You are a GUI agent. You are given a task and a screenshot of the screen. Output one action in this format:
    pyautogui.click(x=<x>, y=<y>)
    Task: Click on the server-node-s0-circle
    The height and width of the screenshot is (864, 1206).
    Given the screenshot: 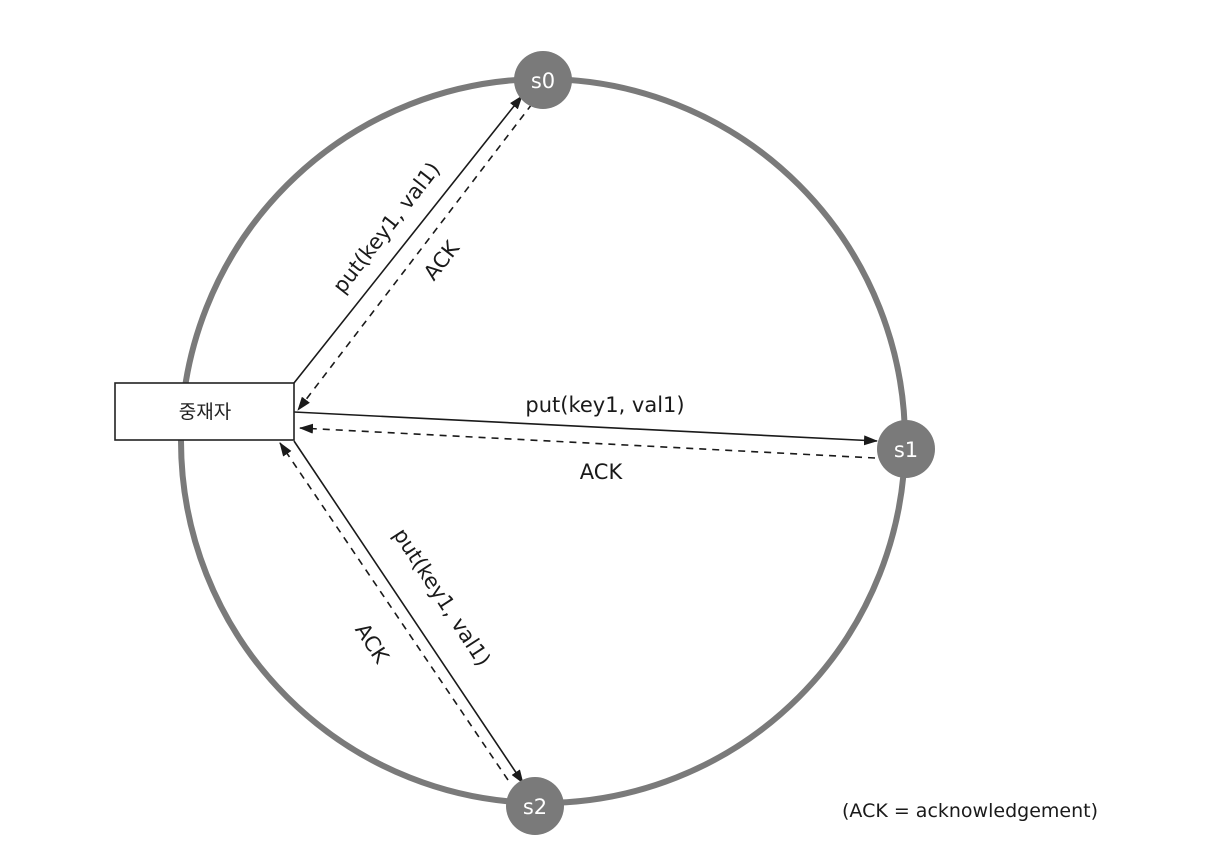 What is the action you would take?
    pyautogui.click(x=543, y=80)
    